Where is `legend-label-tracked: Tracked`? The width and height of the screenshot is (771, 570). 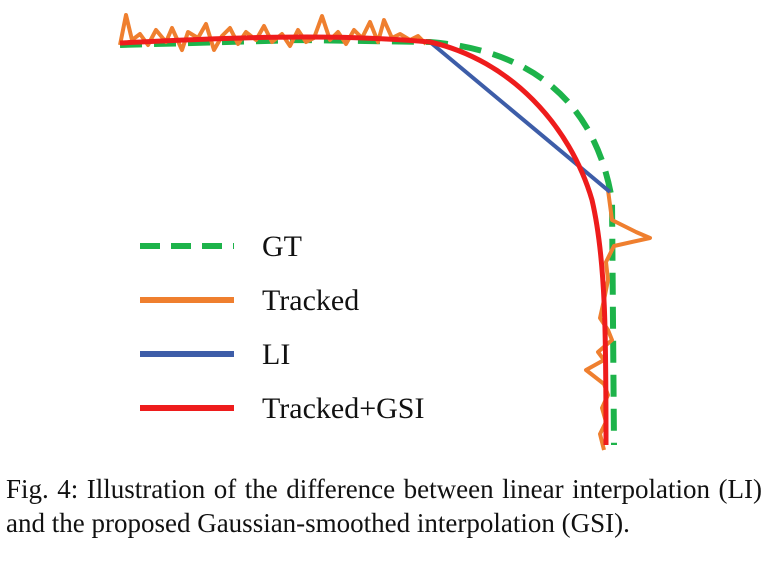 legend-label-tracked: Tracked is located at coordinates (311, 300).